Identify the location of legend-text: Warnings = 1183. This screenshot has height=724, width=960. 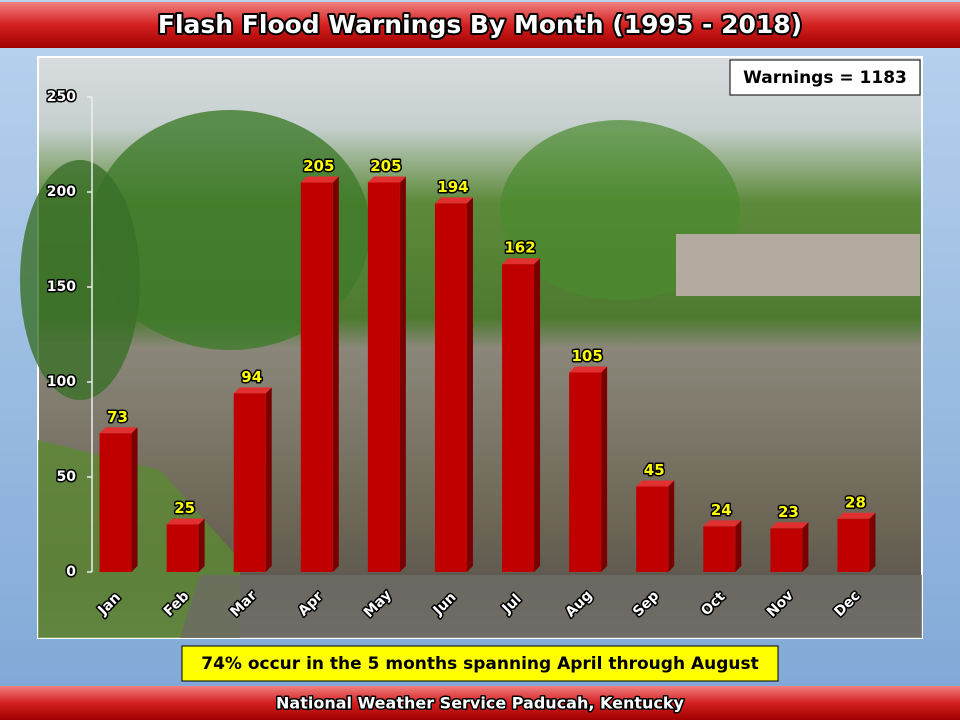
(825, 78).